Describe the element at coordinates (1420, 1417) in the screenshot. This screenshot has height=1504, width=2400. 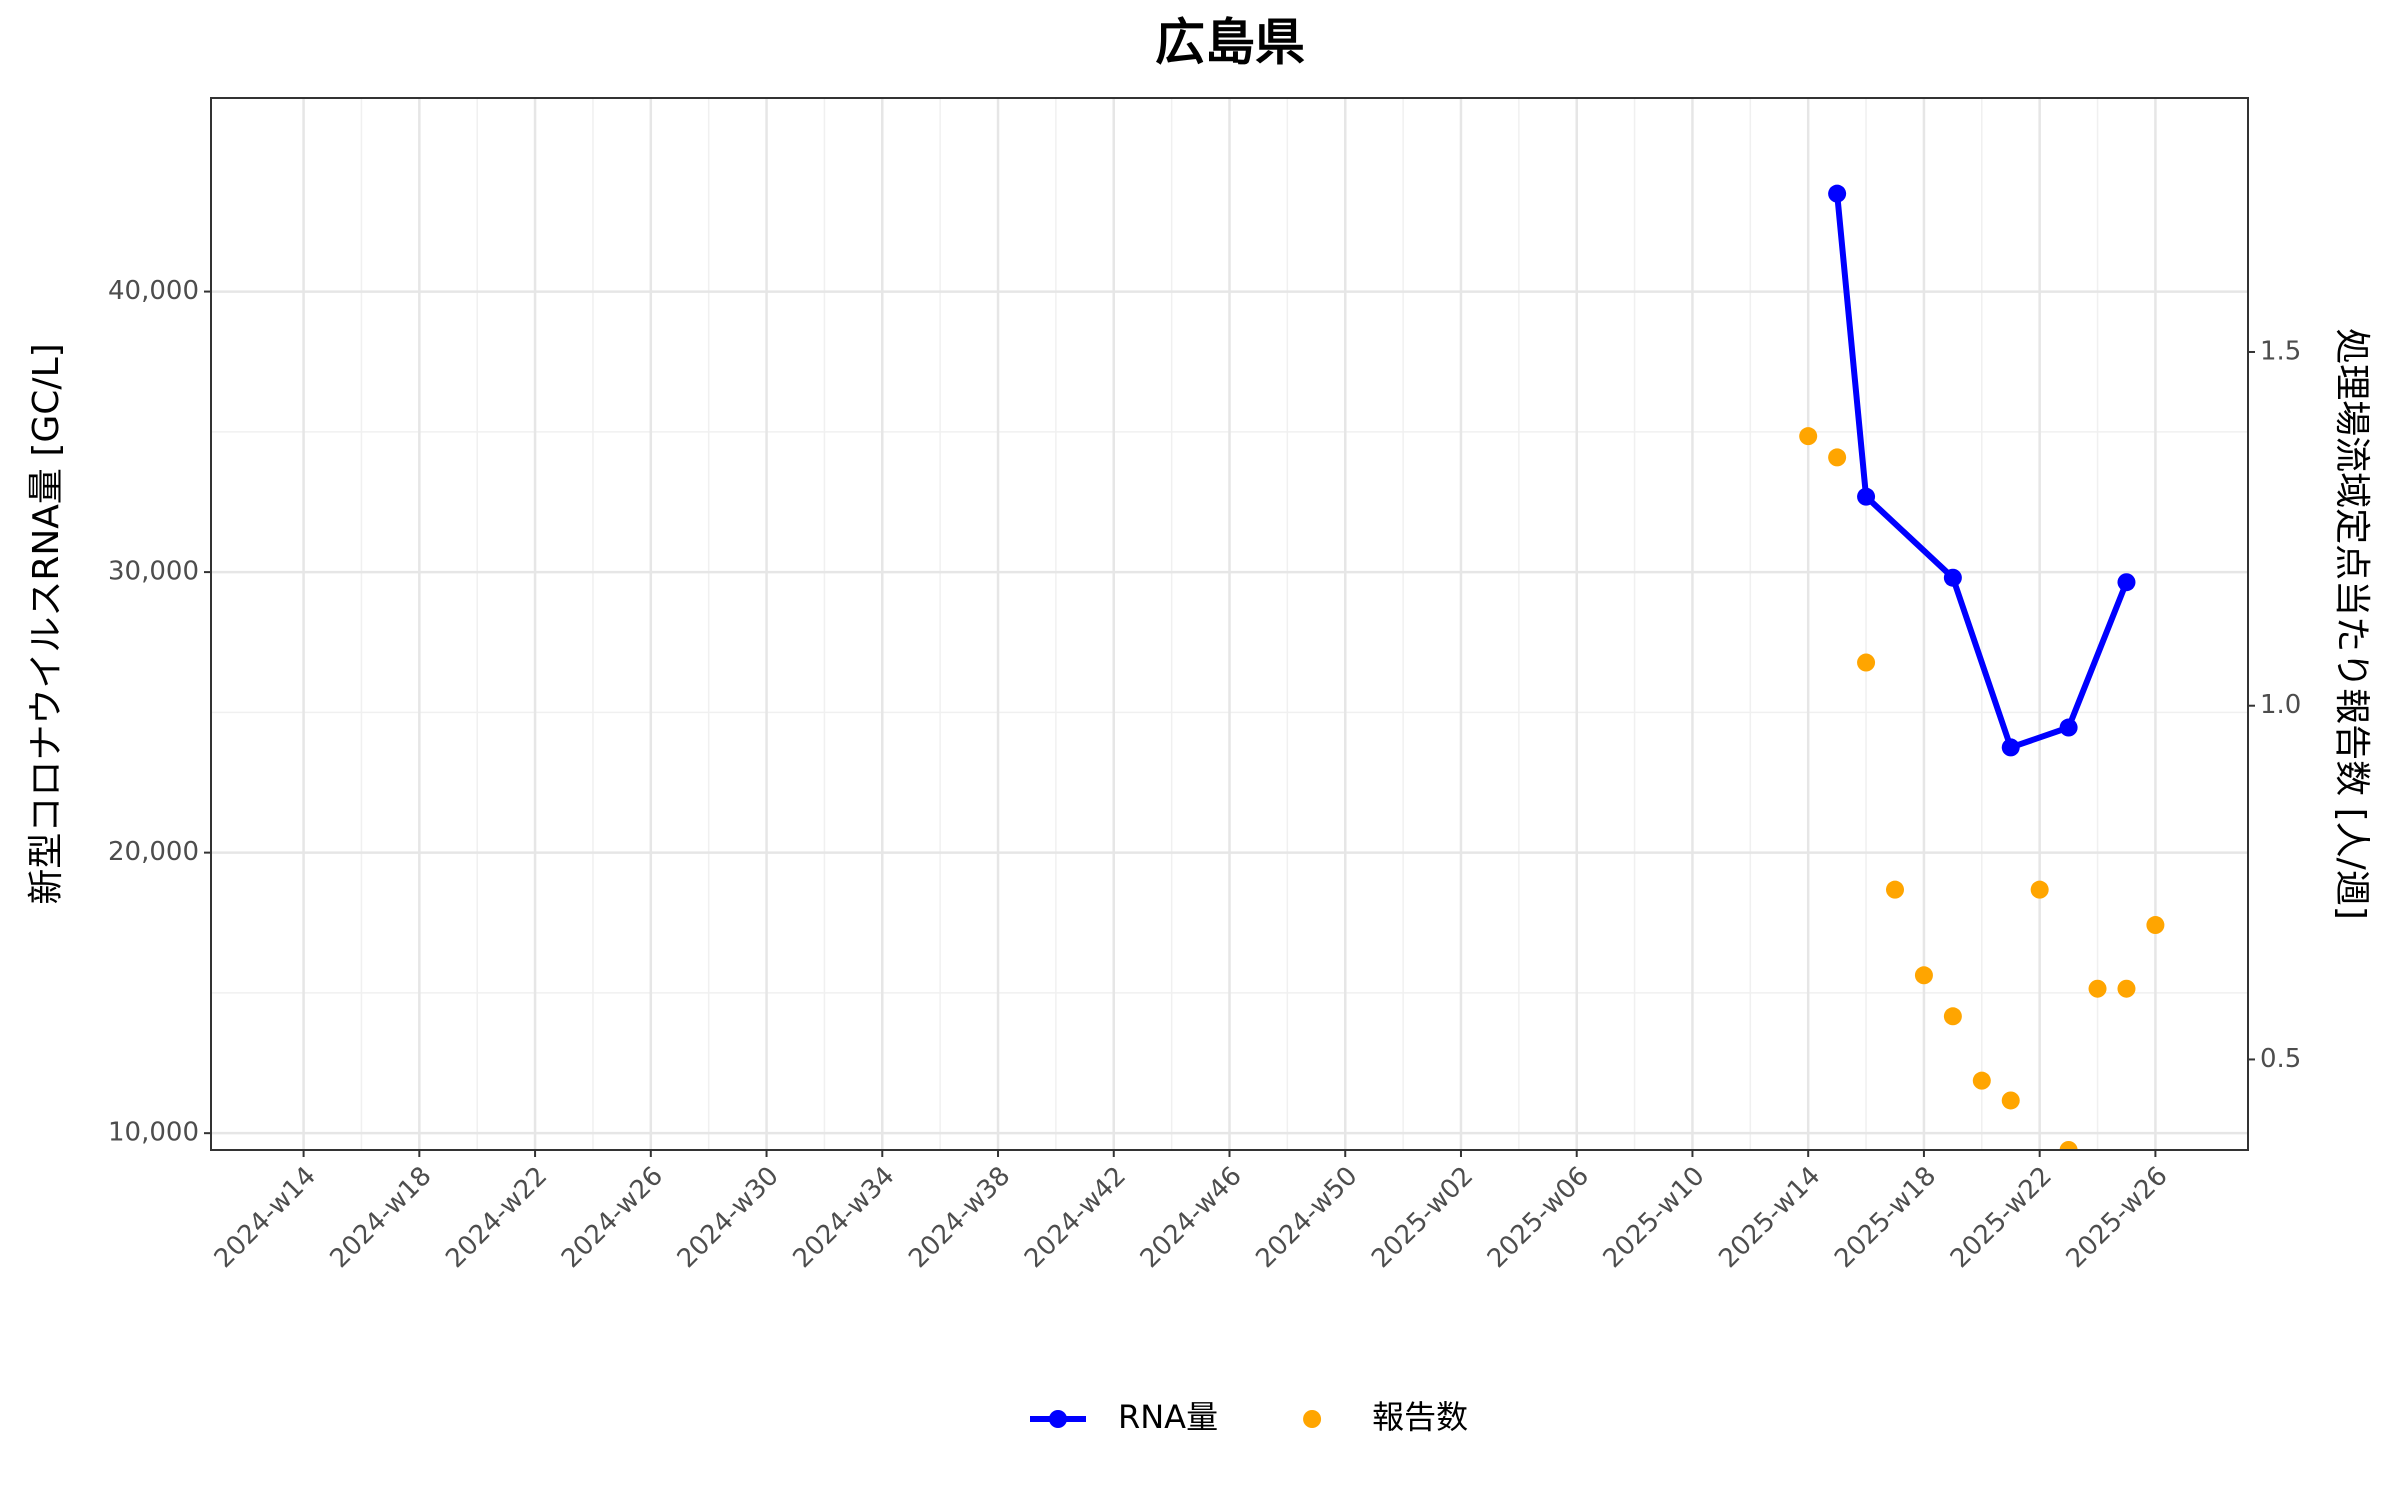
I see `legend-label: 報告数` at that location.